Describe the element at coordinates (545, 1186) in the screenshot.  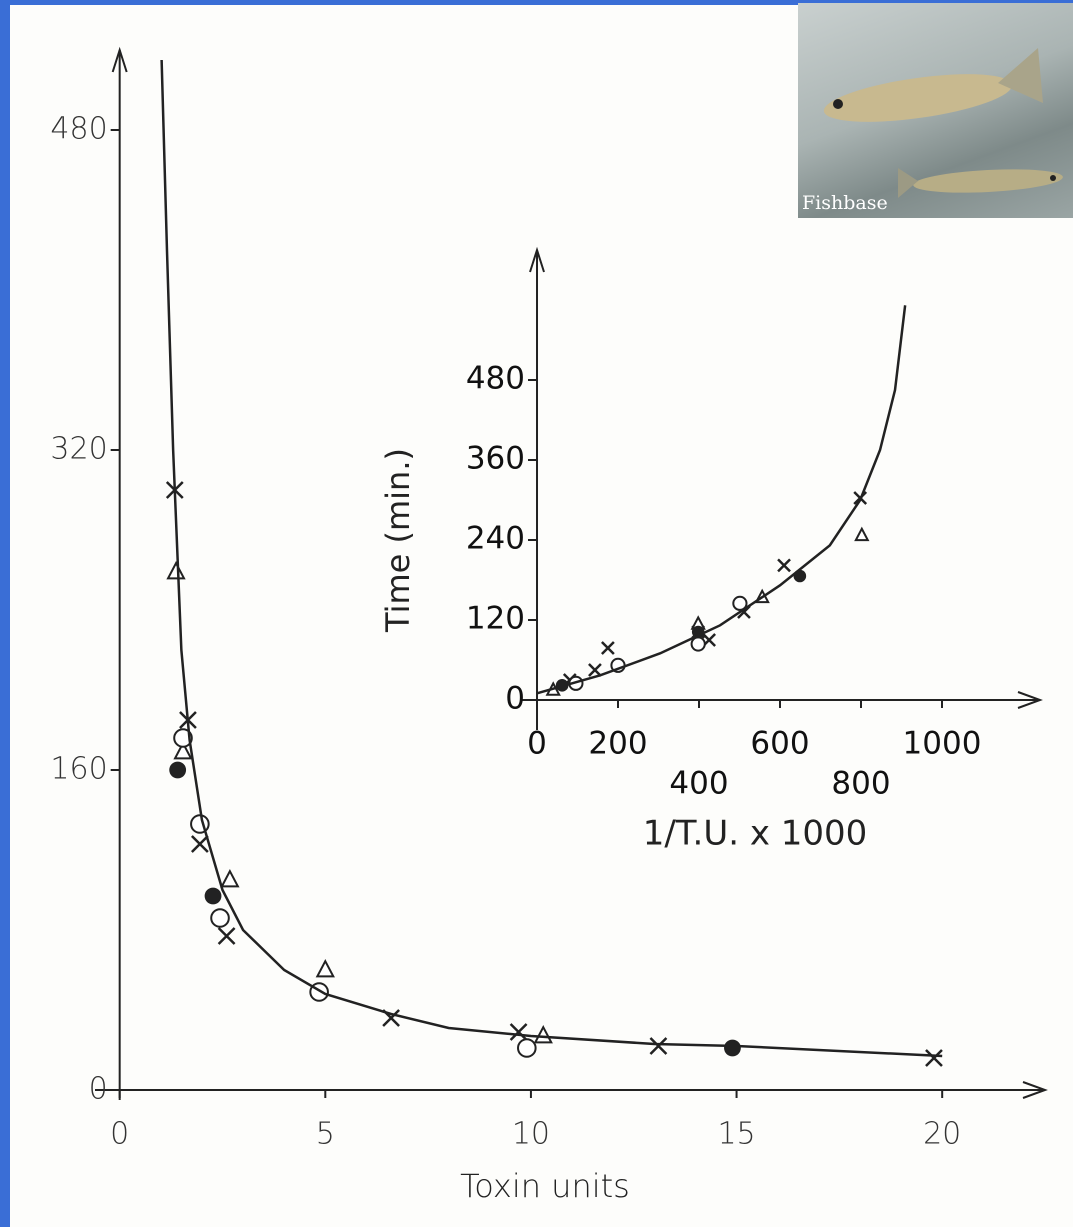
I see `x-axis-label: Toxin units` at that location.